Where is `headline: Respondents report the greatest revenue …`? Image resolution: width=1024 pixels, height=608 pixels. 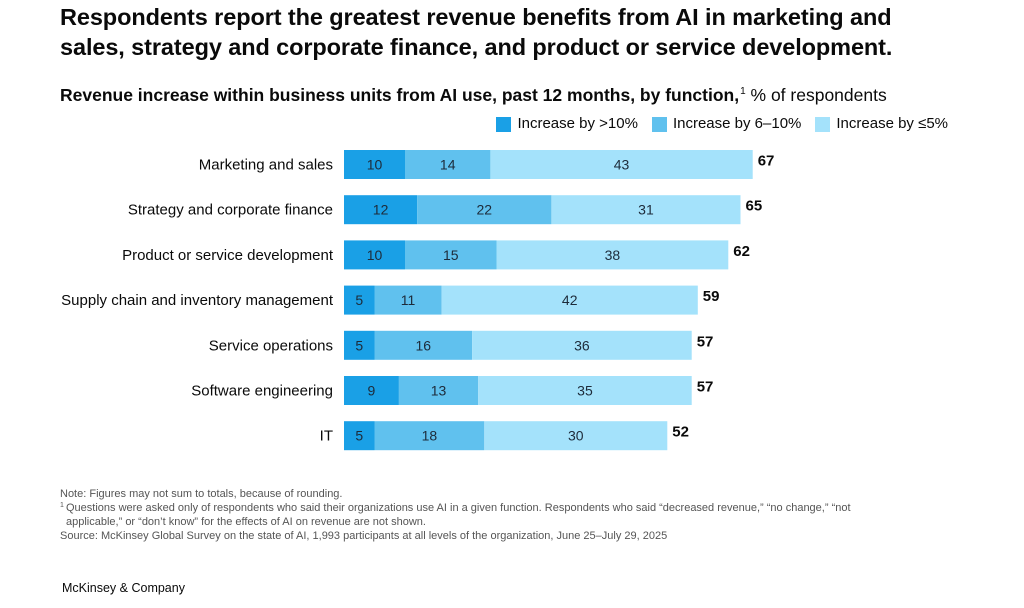 headline: Respondents report the greatest revenue … is located at coordinates (476, 32).